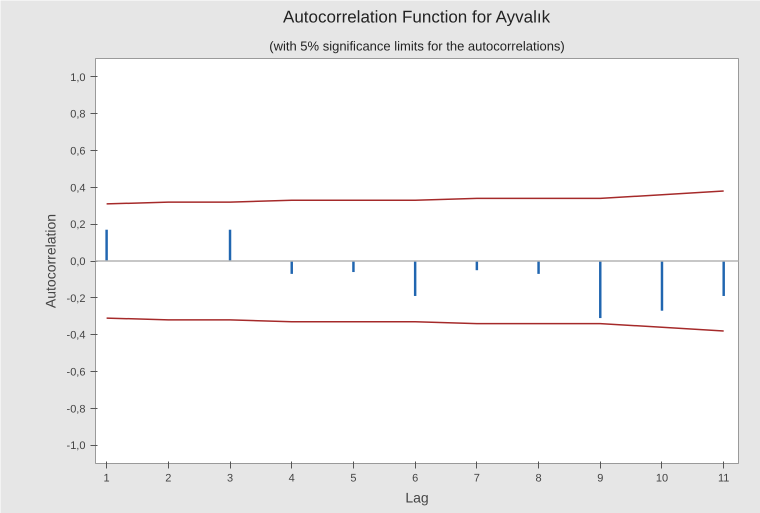  Describe the element at coordinates (353, 478) in the screenshot. I see `x-tick-label: 5` at that location.